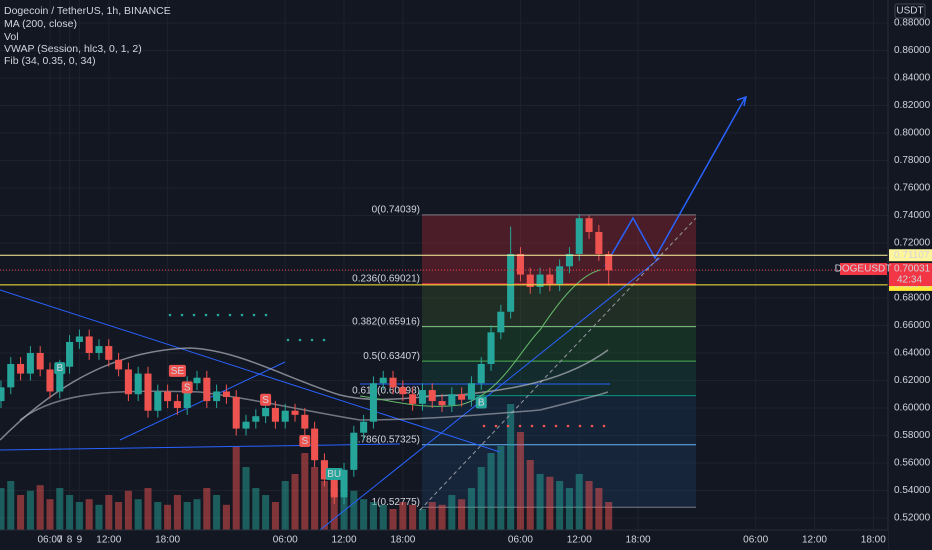  What do you see at coordinates (912, 78) in the screenshot?
I see `y-tick-label: 0.84000` at bounding box center [912, 78].